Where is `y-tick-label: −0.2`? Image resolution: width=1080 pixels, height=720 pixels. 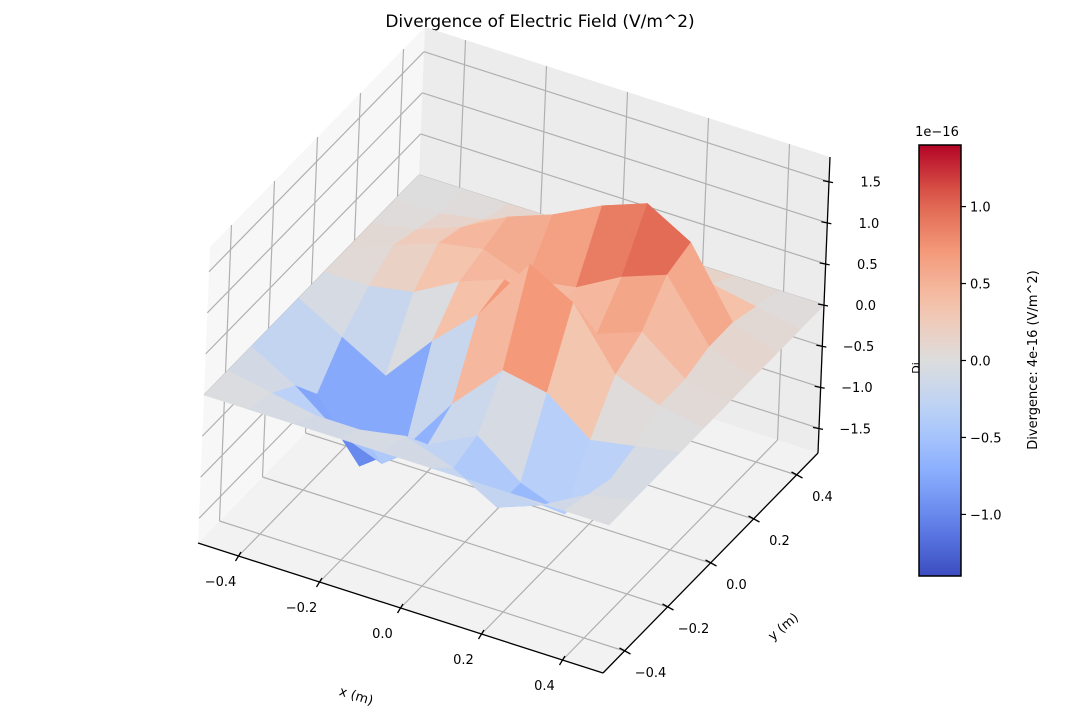
y-tick-label: −0.2 is located at coordinates (694, 629).